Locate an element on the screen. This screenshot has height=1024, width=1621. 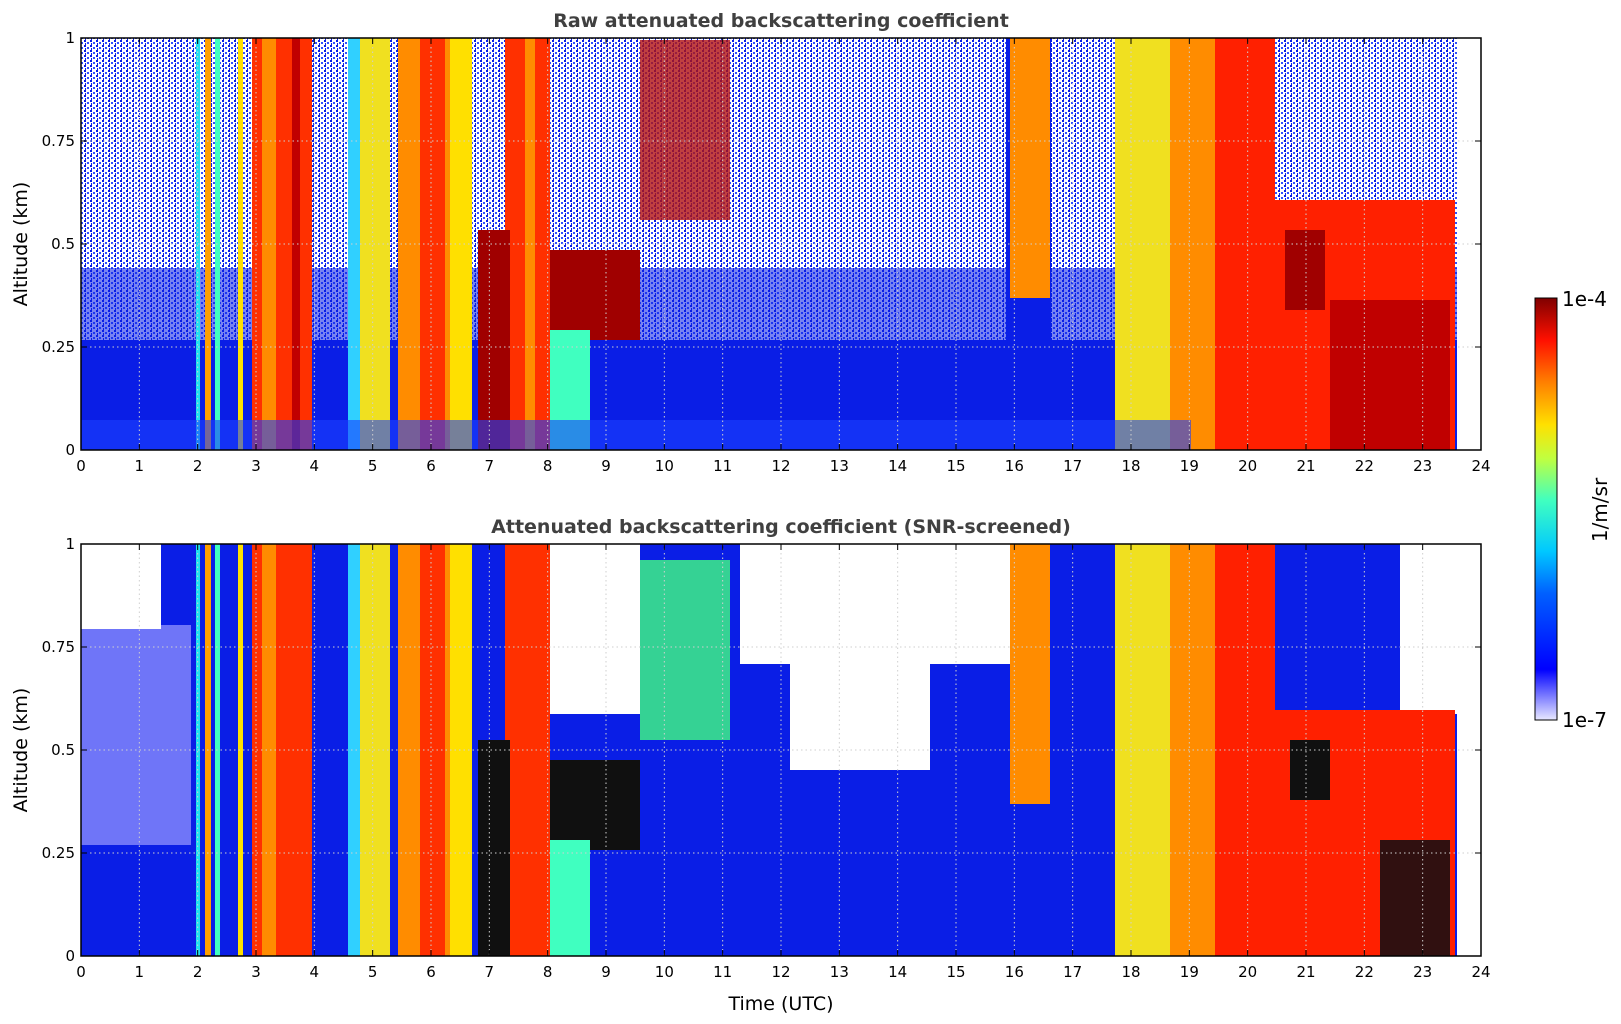
colorbar-unit-label: 1/m/sr is located at coordinates (1600, 509).